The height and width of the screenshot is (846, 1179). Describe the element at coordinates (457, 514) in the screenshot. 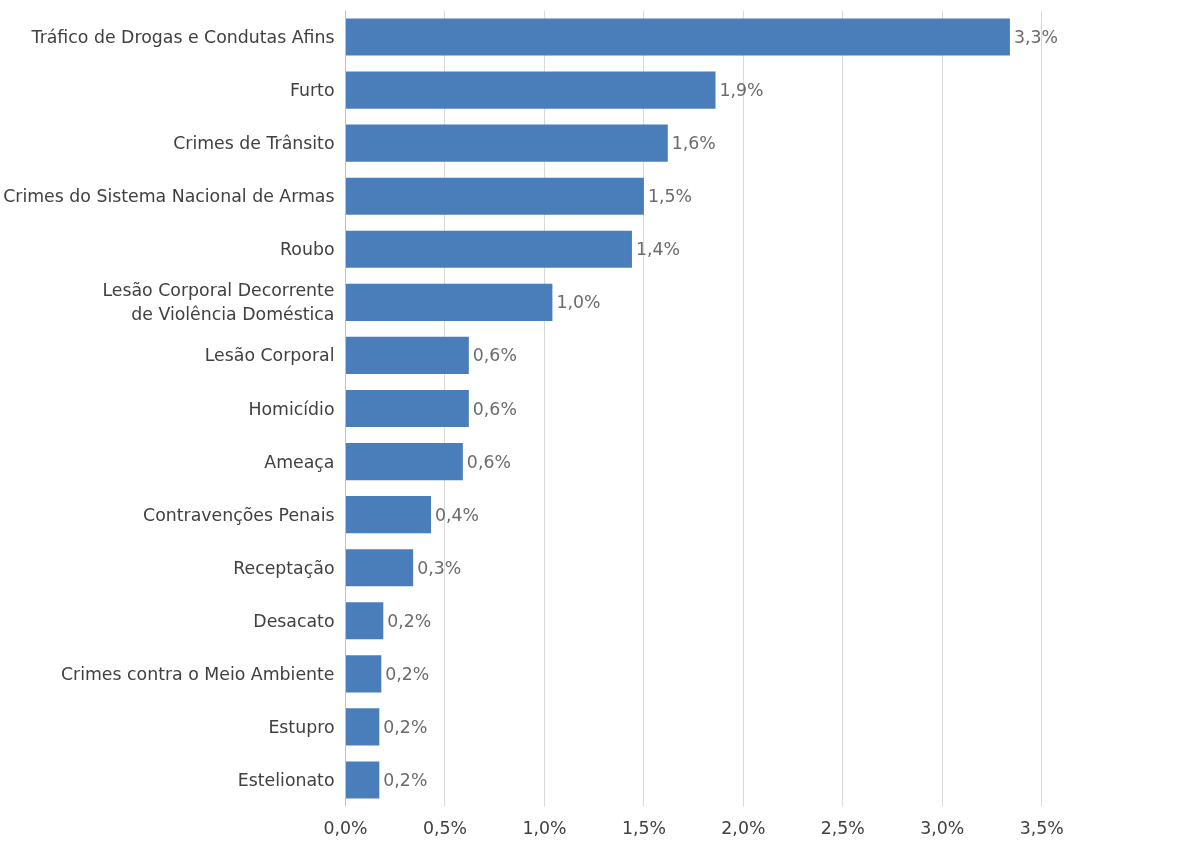

I see `data-label: 0,4%` at that location.